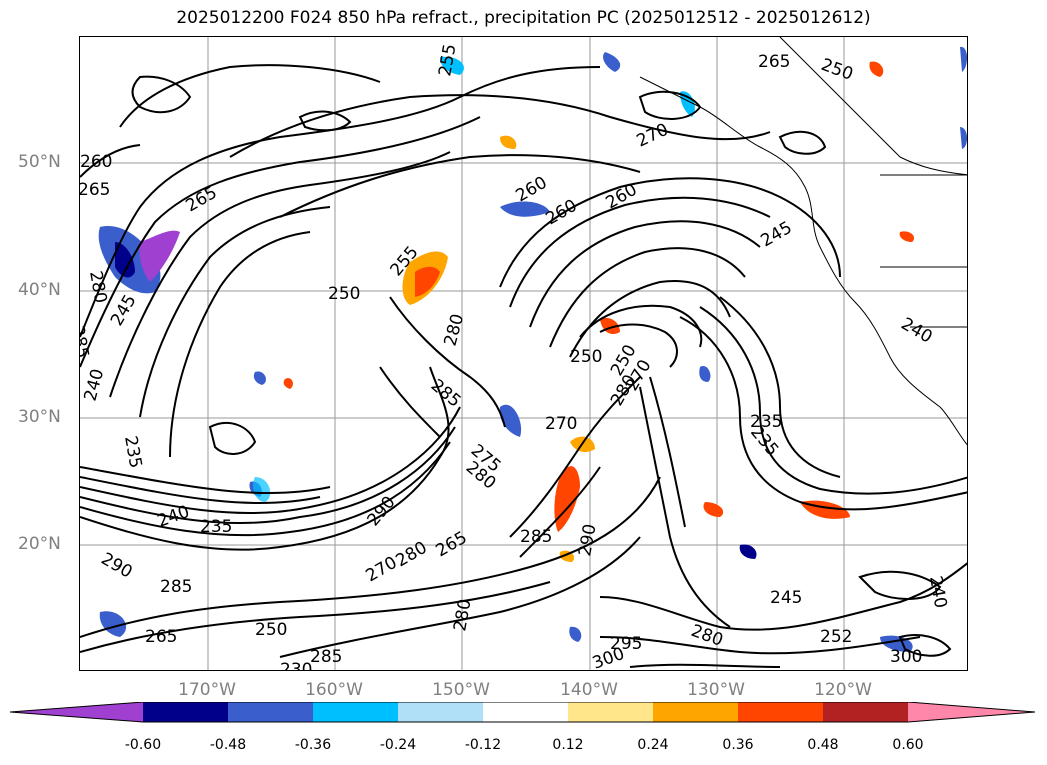  Describe the element at coordinates (228, 745) in the screenshot. I see `colorbar-tick: -0.48` at that location.